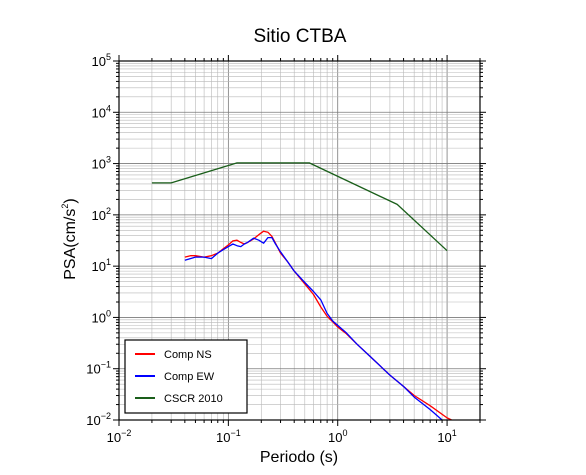 The width and height of the screenshot is (586, 475). I want to click on x-tick-label: 10¹, so click(446, 436).